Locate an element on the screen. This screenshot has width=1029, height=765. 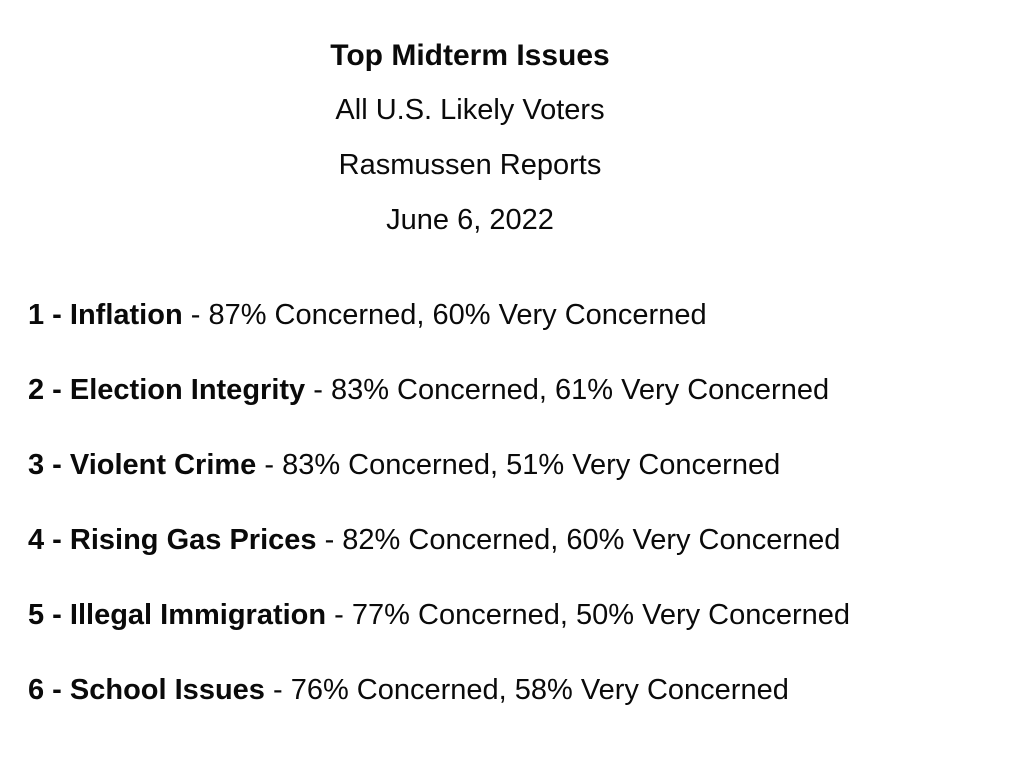
issue-stats: - 76% Concerned, 58% Very Concerned is located at coordinates (526, 690).